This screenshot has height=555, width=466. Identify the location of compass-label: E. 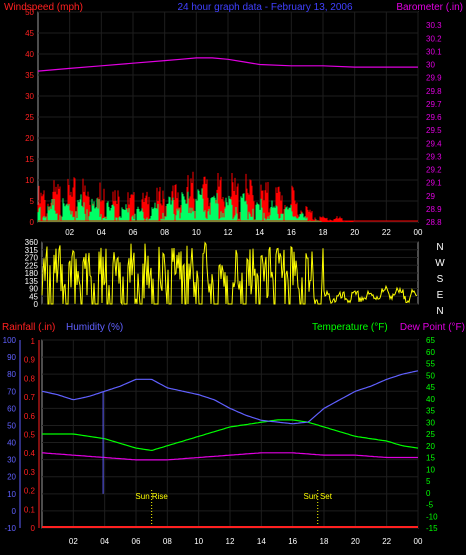
(440, 295).